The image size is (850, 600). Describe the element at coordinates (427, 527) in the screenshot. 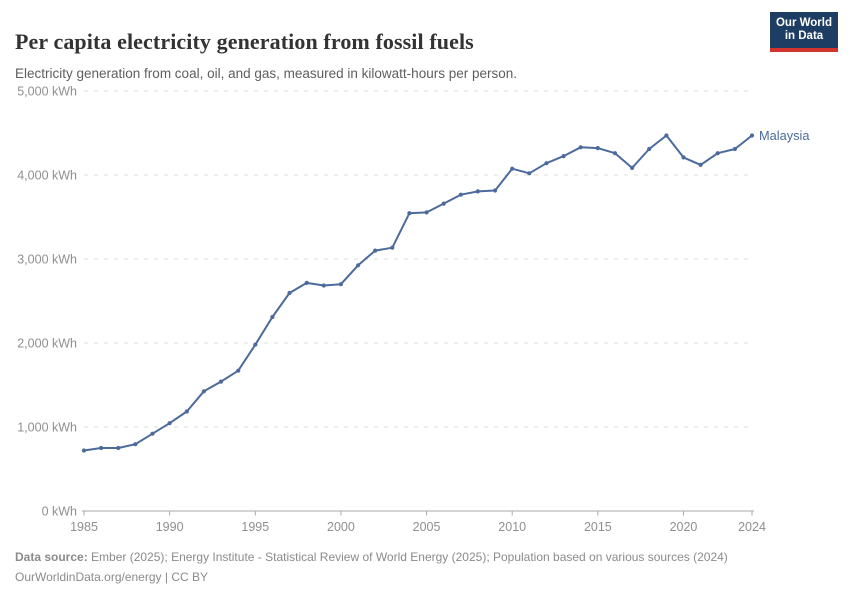

I see `x-tick-label: 2005` at that location.